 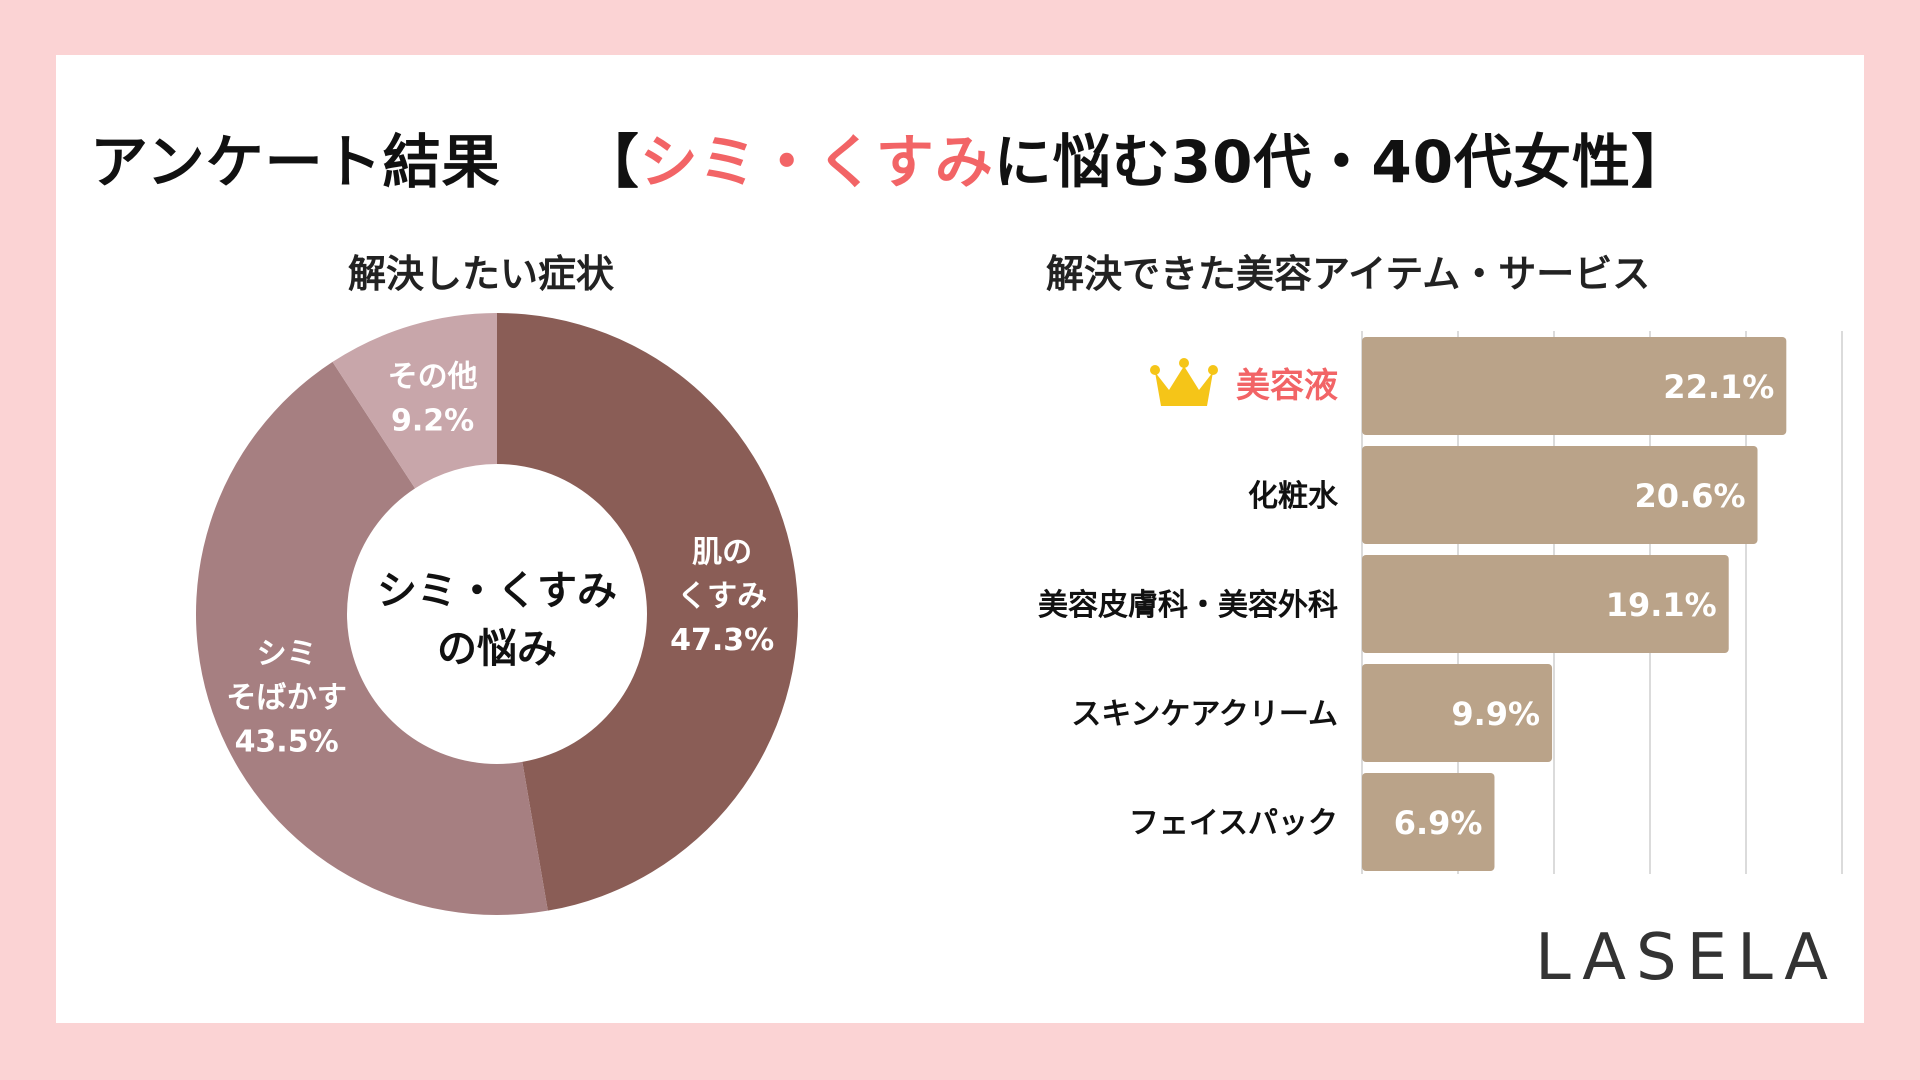 I want to click on bar-value-label: 20.6%, so click(x=1690, y=496).